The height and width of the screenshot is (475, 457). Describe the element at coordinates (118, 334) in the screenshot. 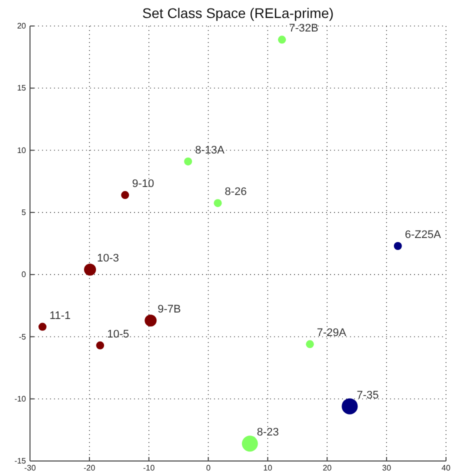

I see `annotation: 10-5` at that location.